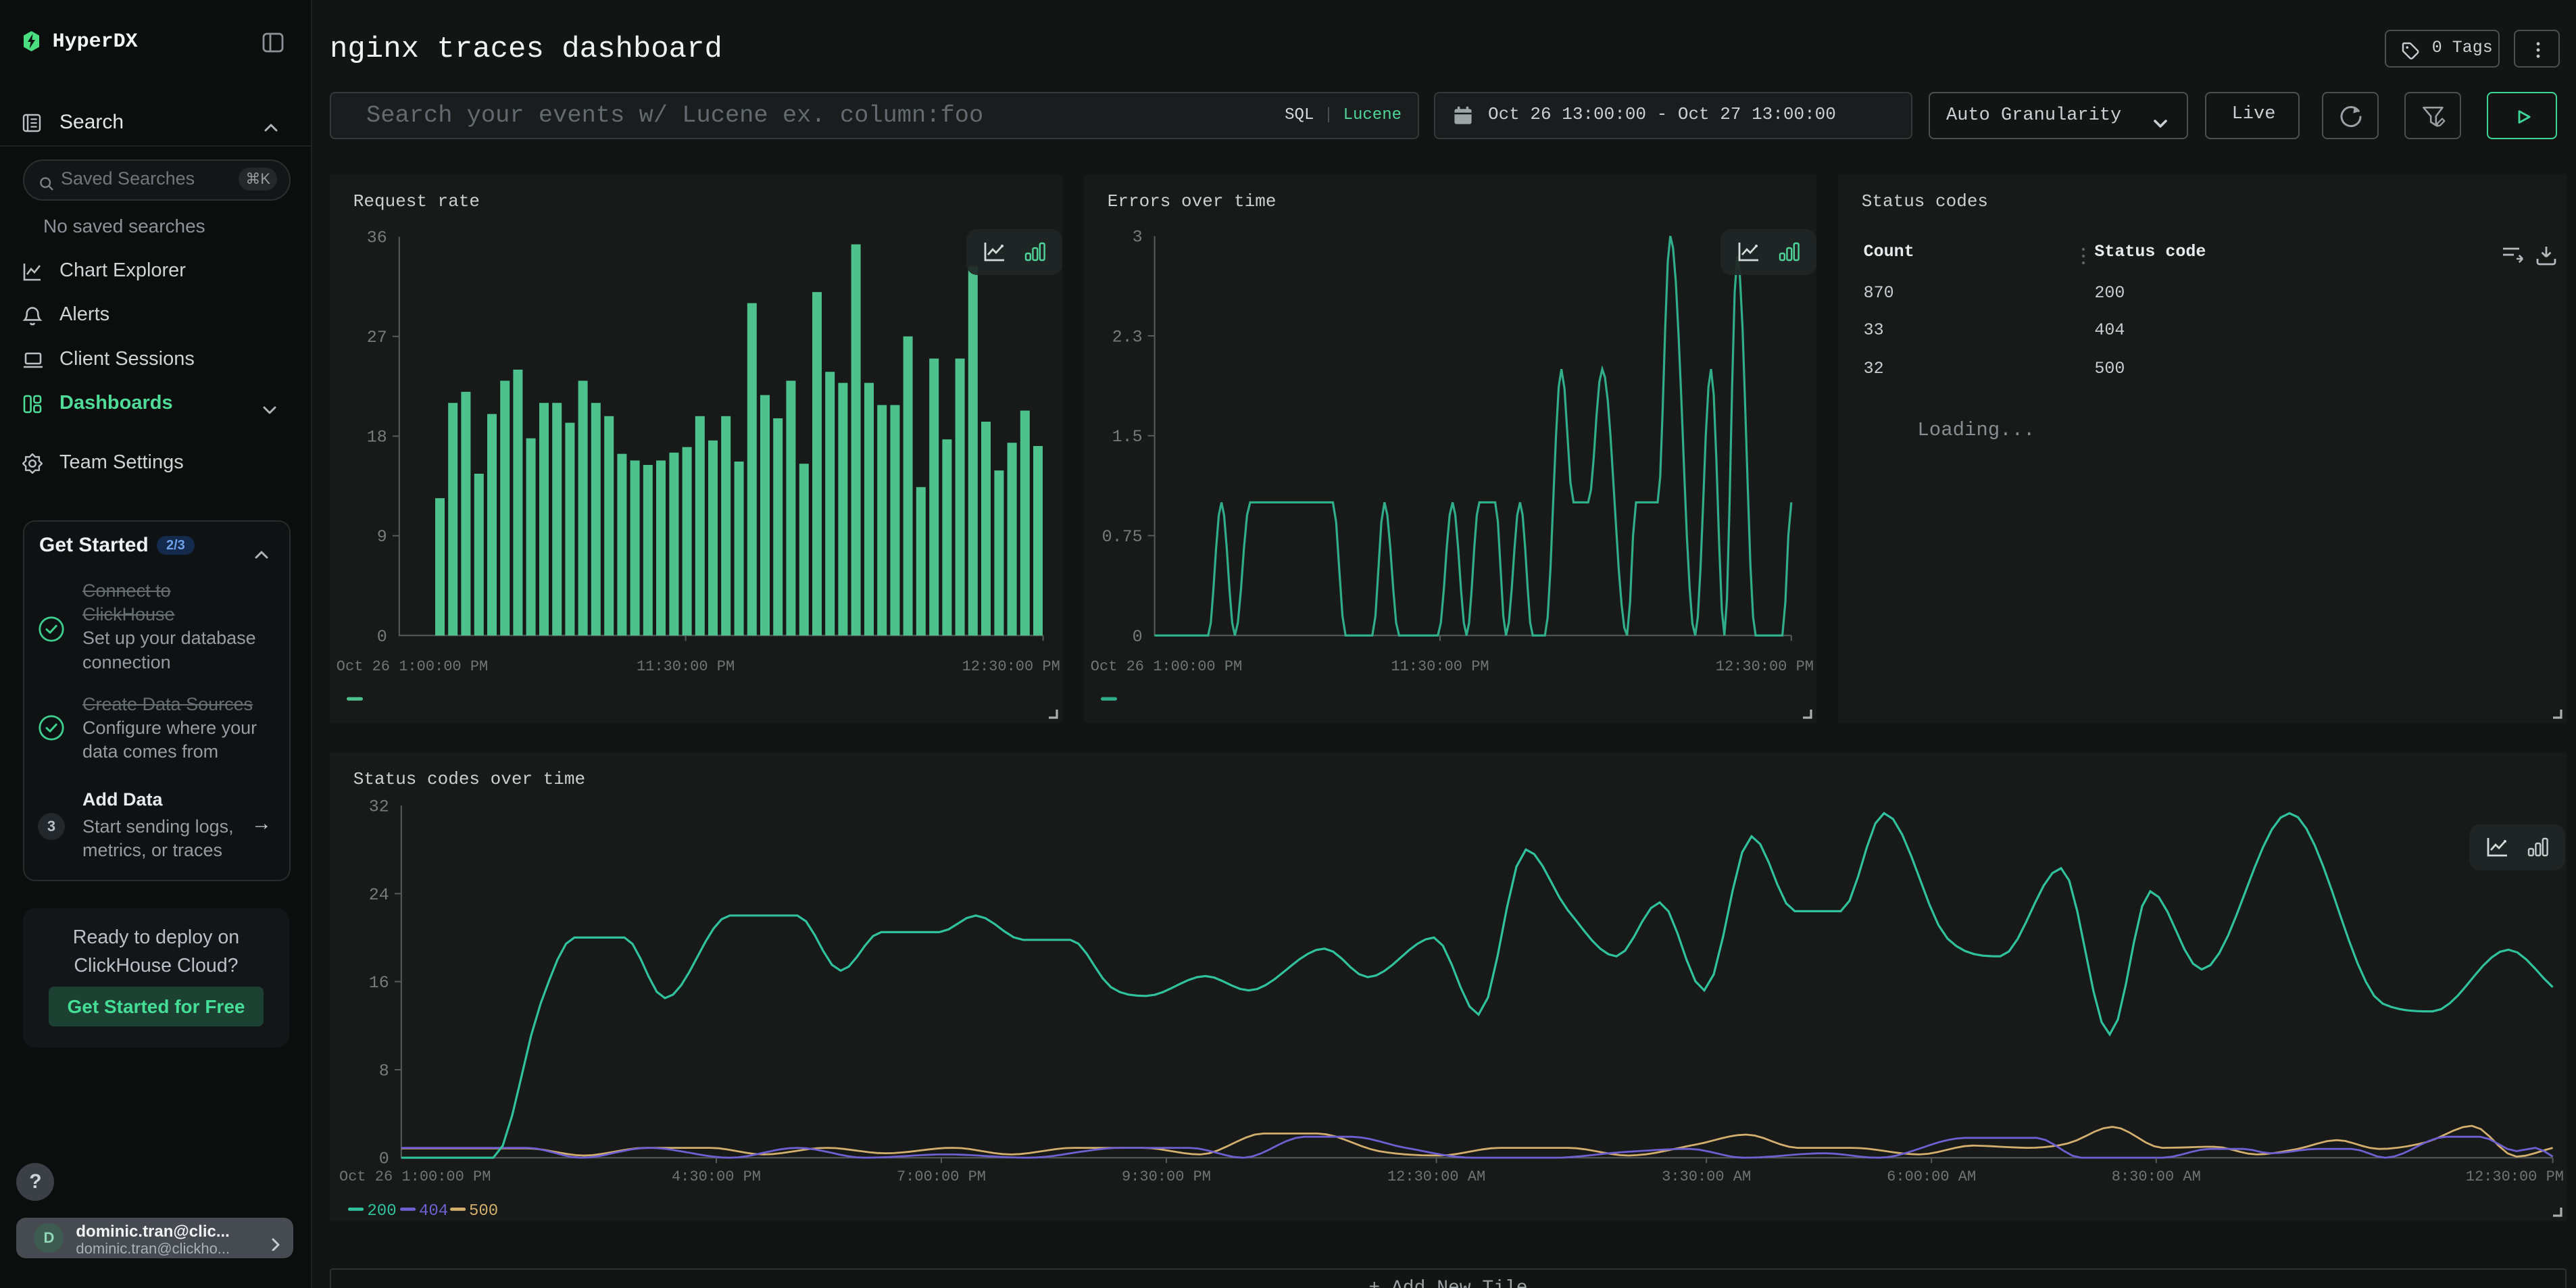 The image size is (2576, 1288). What do you see at coordinates (377, 438) in the screenshot?
I see `svg-text: 18` at bounding box center [377, 438].